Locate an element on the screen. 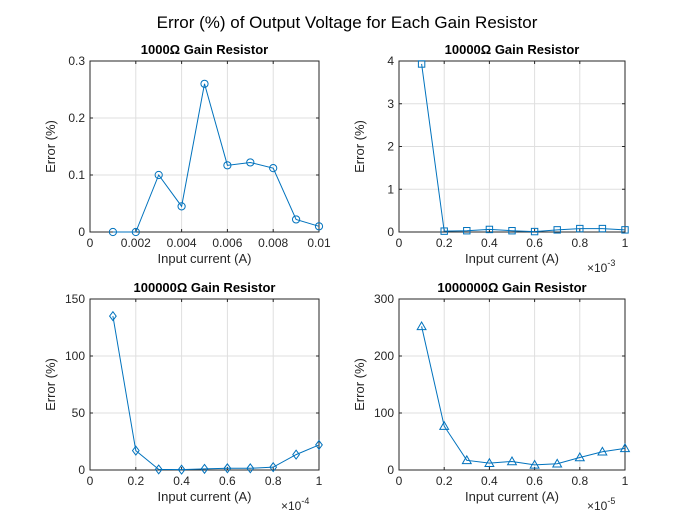 This screenshot has height=527, width=694. y-tick-label: 0.3 is located at coordinates (76, 61).